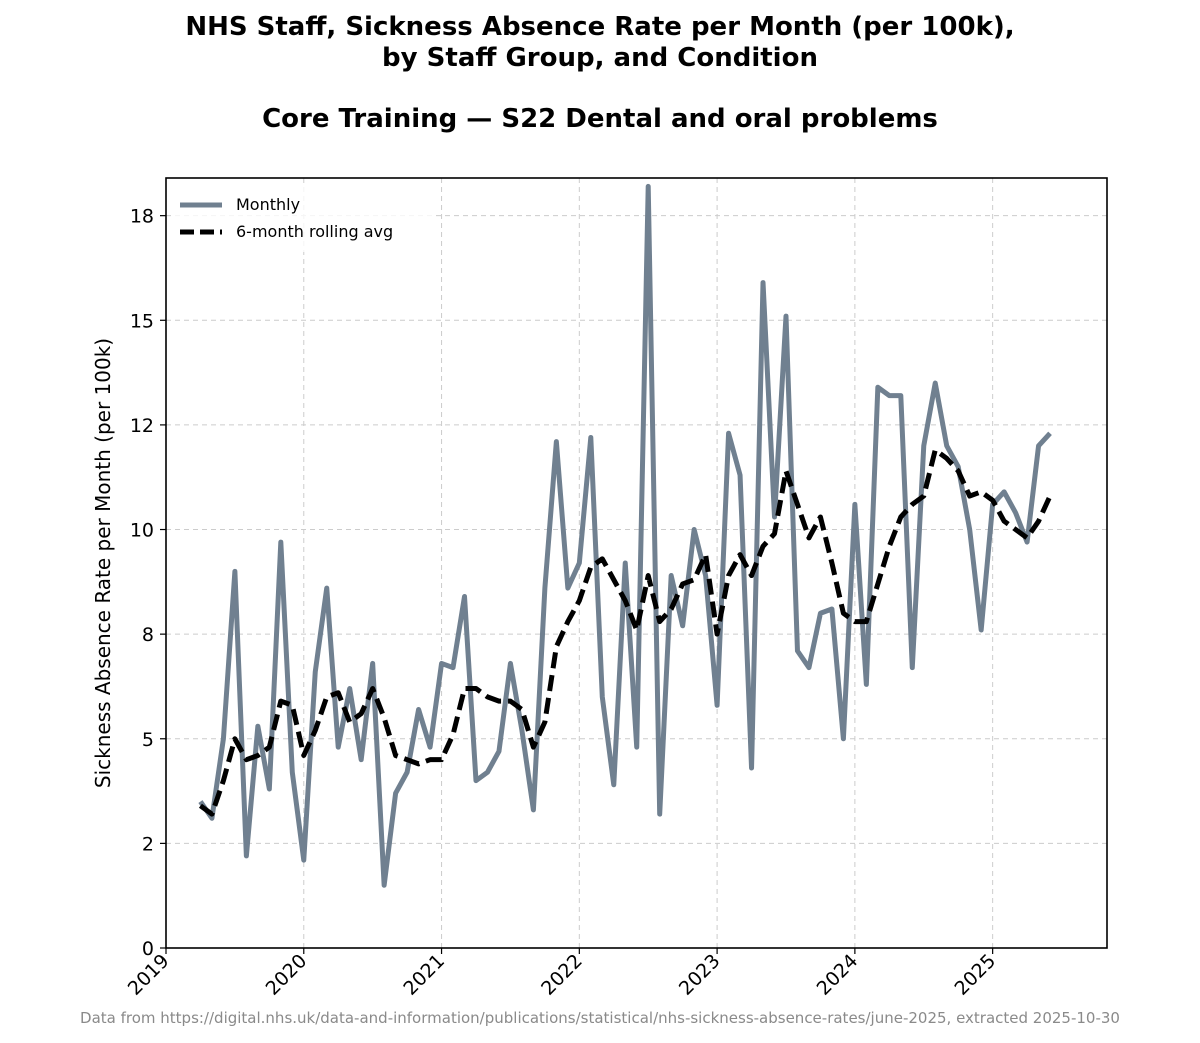 The image size is (1200, 1043). I want to click on y-tick-label: 0, so click(148, 949).